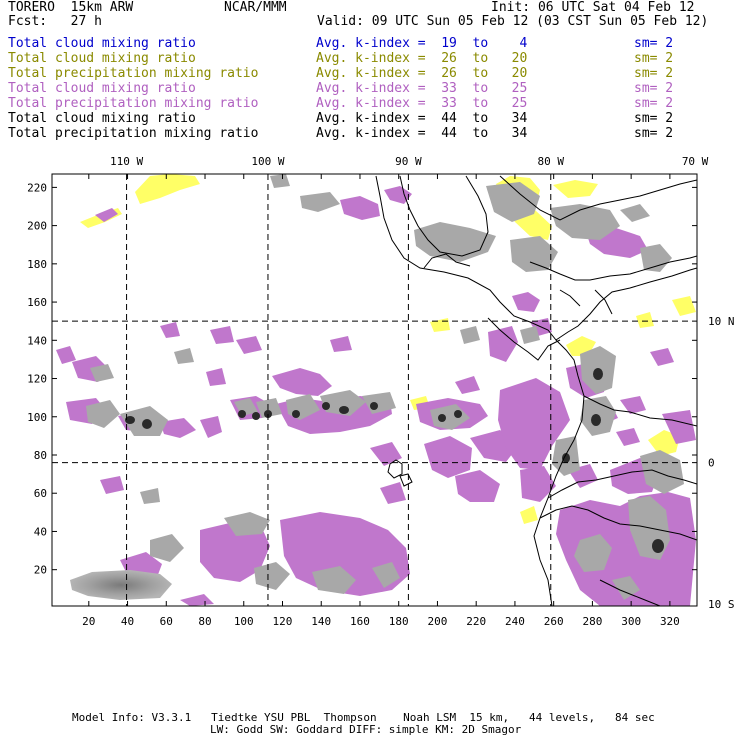  What do you see at coordinates (593, 7) in the screenshot?
I see `init-time: Init: 06 UTC Sat 04 Feb 12` at bounding box center [593, 7].